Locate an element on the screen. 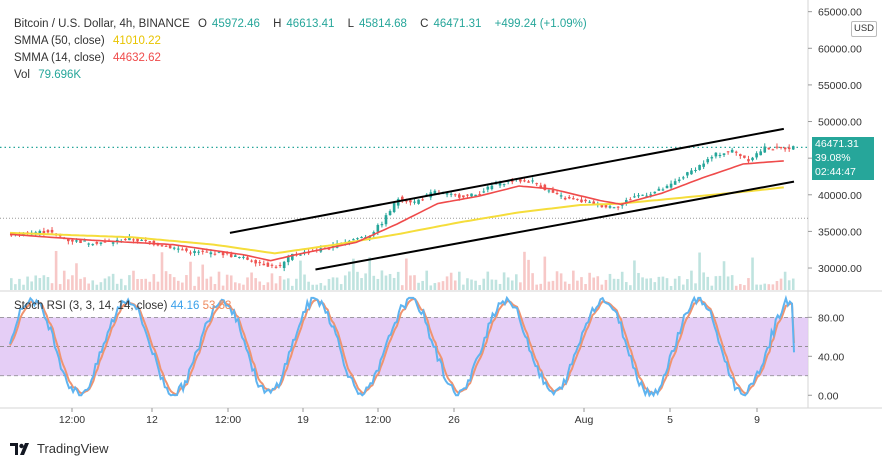  brand-name: TradingView is located at coordinates (73, 448).